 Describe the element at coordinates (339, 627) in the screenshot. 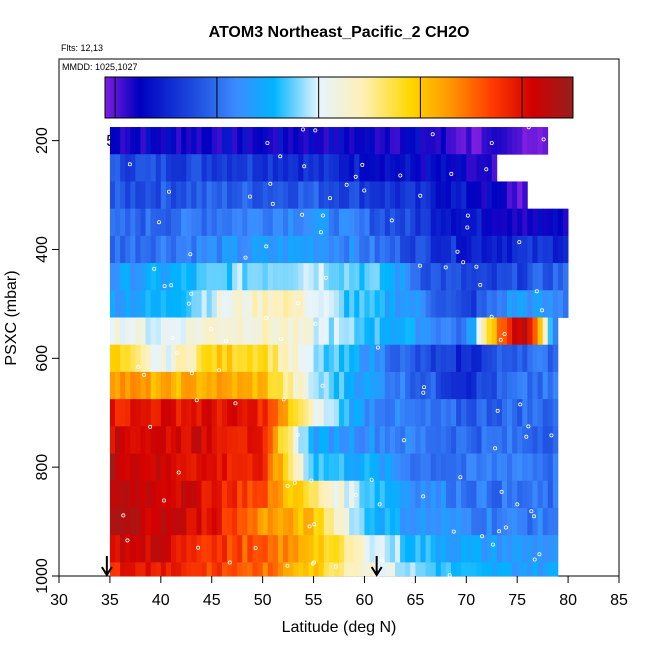

I see `x-axis-label: Latitude (deg N)` at that location.